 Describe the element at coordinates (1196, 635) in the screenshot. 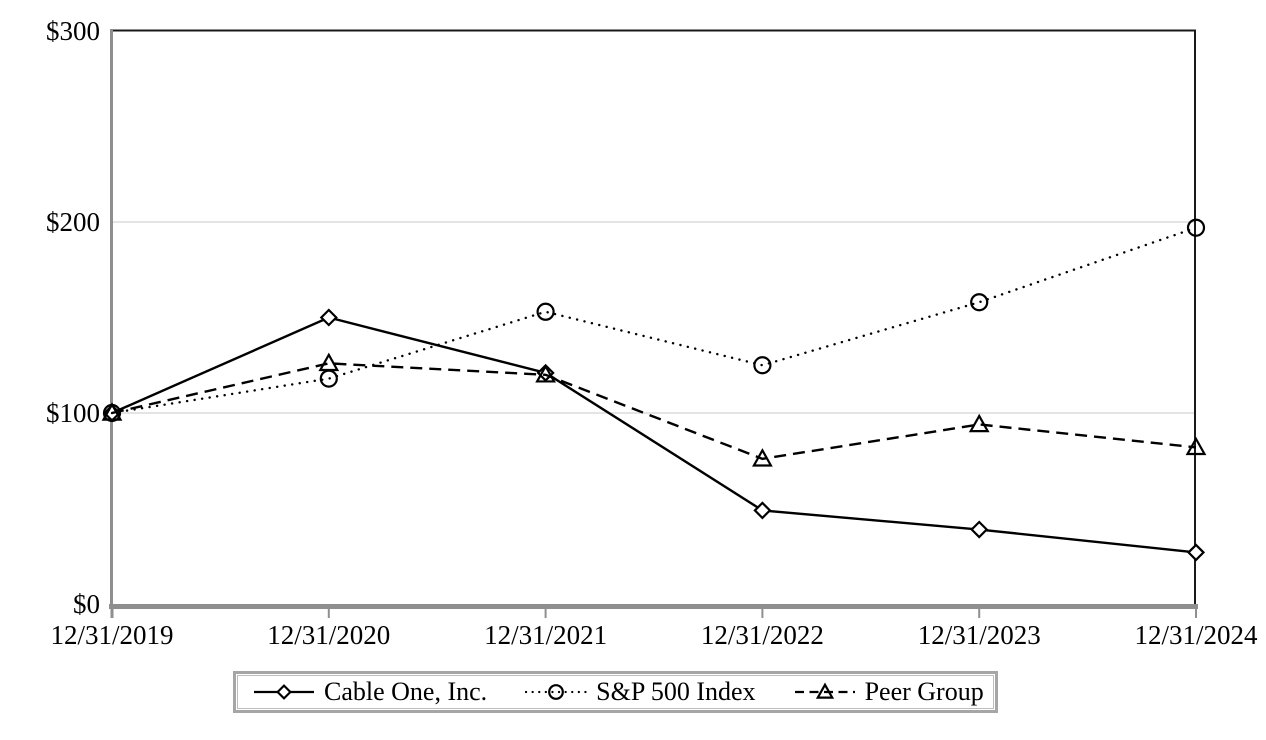

I see `x-tick-label-12-31-2024: 12/31/2024` at that location.